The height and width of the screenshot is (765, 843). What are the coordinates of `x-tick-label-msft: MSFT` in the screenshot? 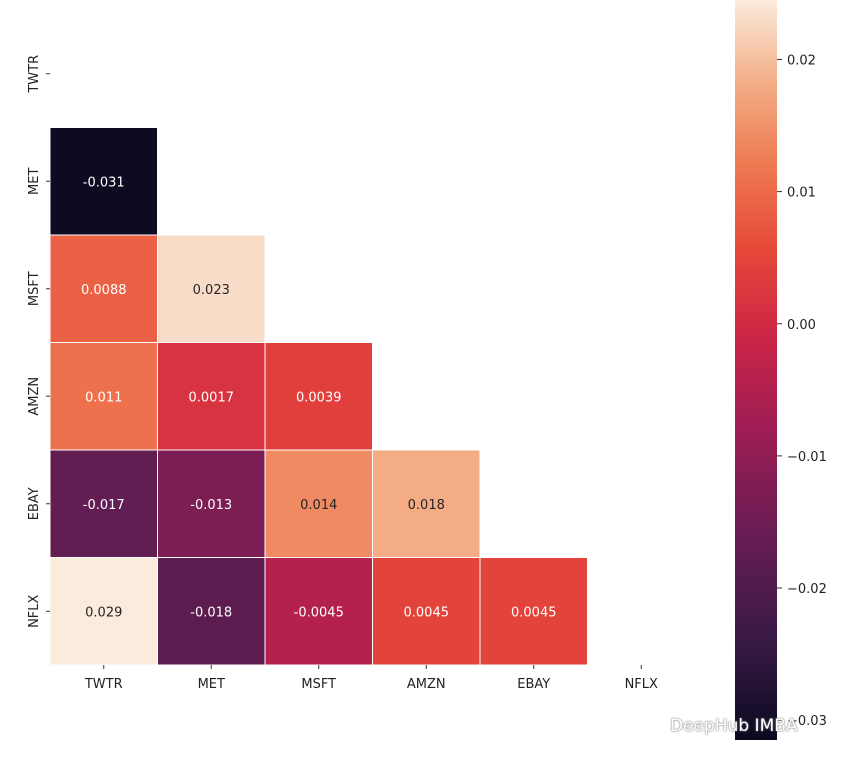 It's located at (318, 684).